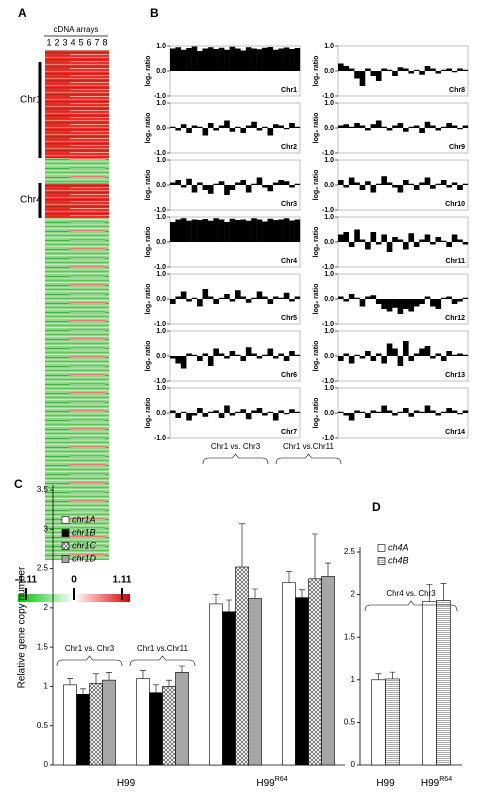  Describe the element at coordinates (84, 545) in the screenshot. I see `legend-label: chr1C` at that location.